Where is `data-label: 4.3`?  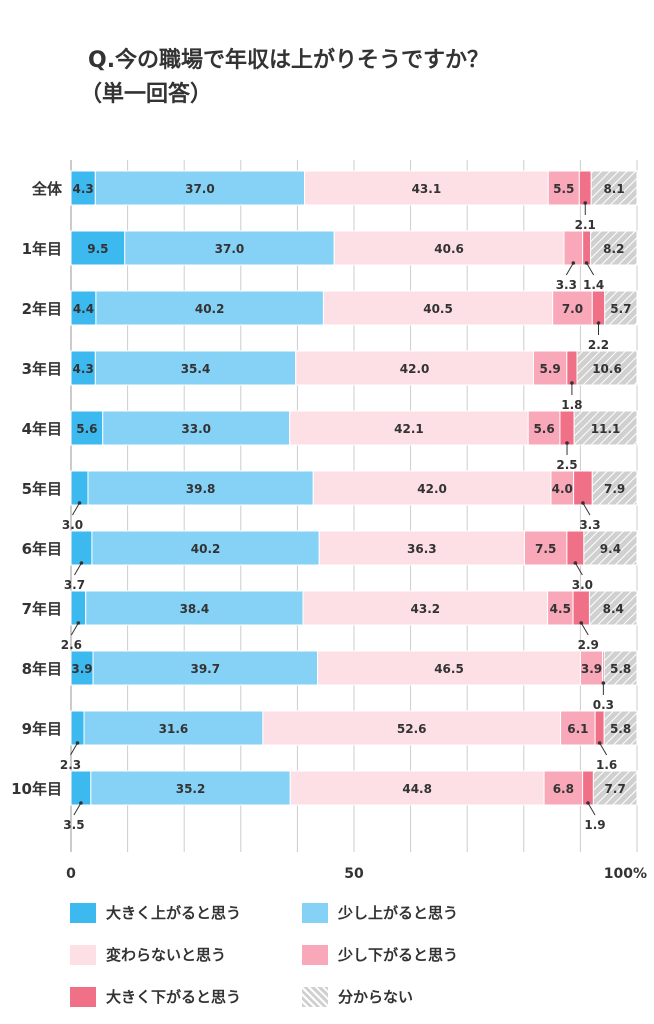
data-label: 4.3 is located at coordinates (83, 189).